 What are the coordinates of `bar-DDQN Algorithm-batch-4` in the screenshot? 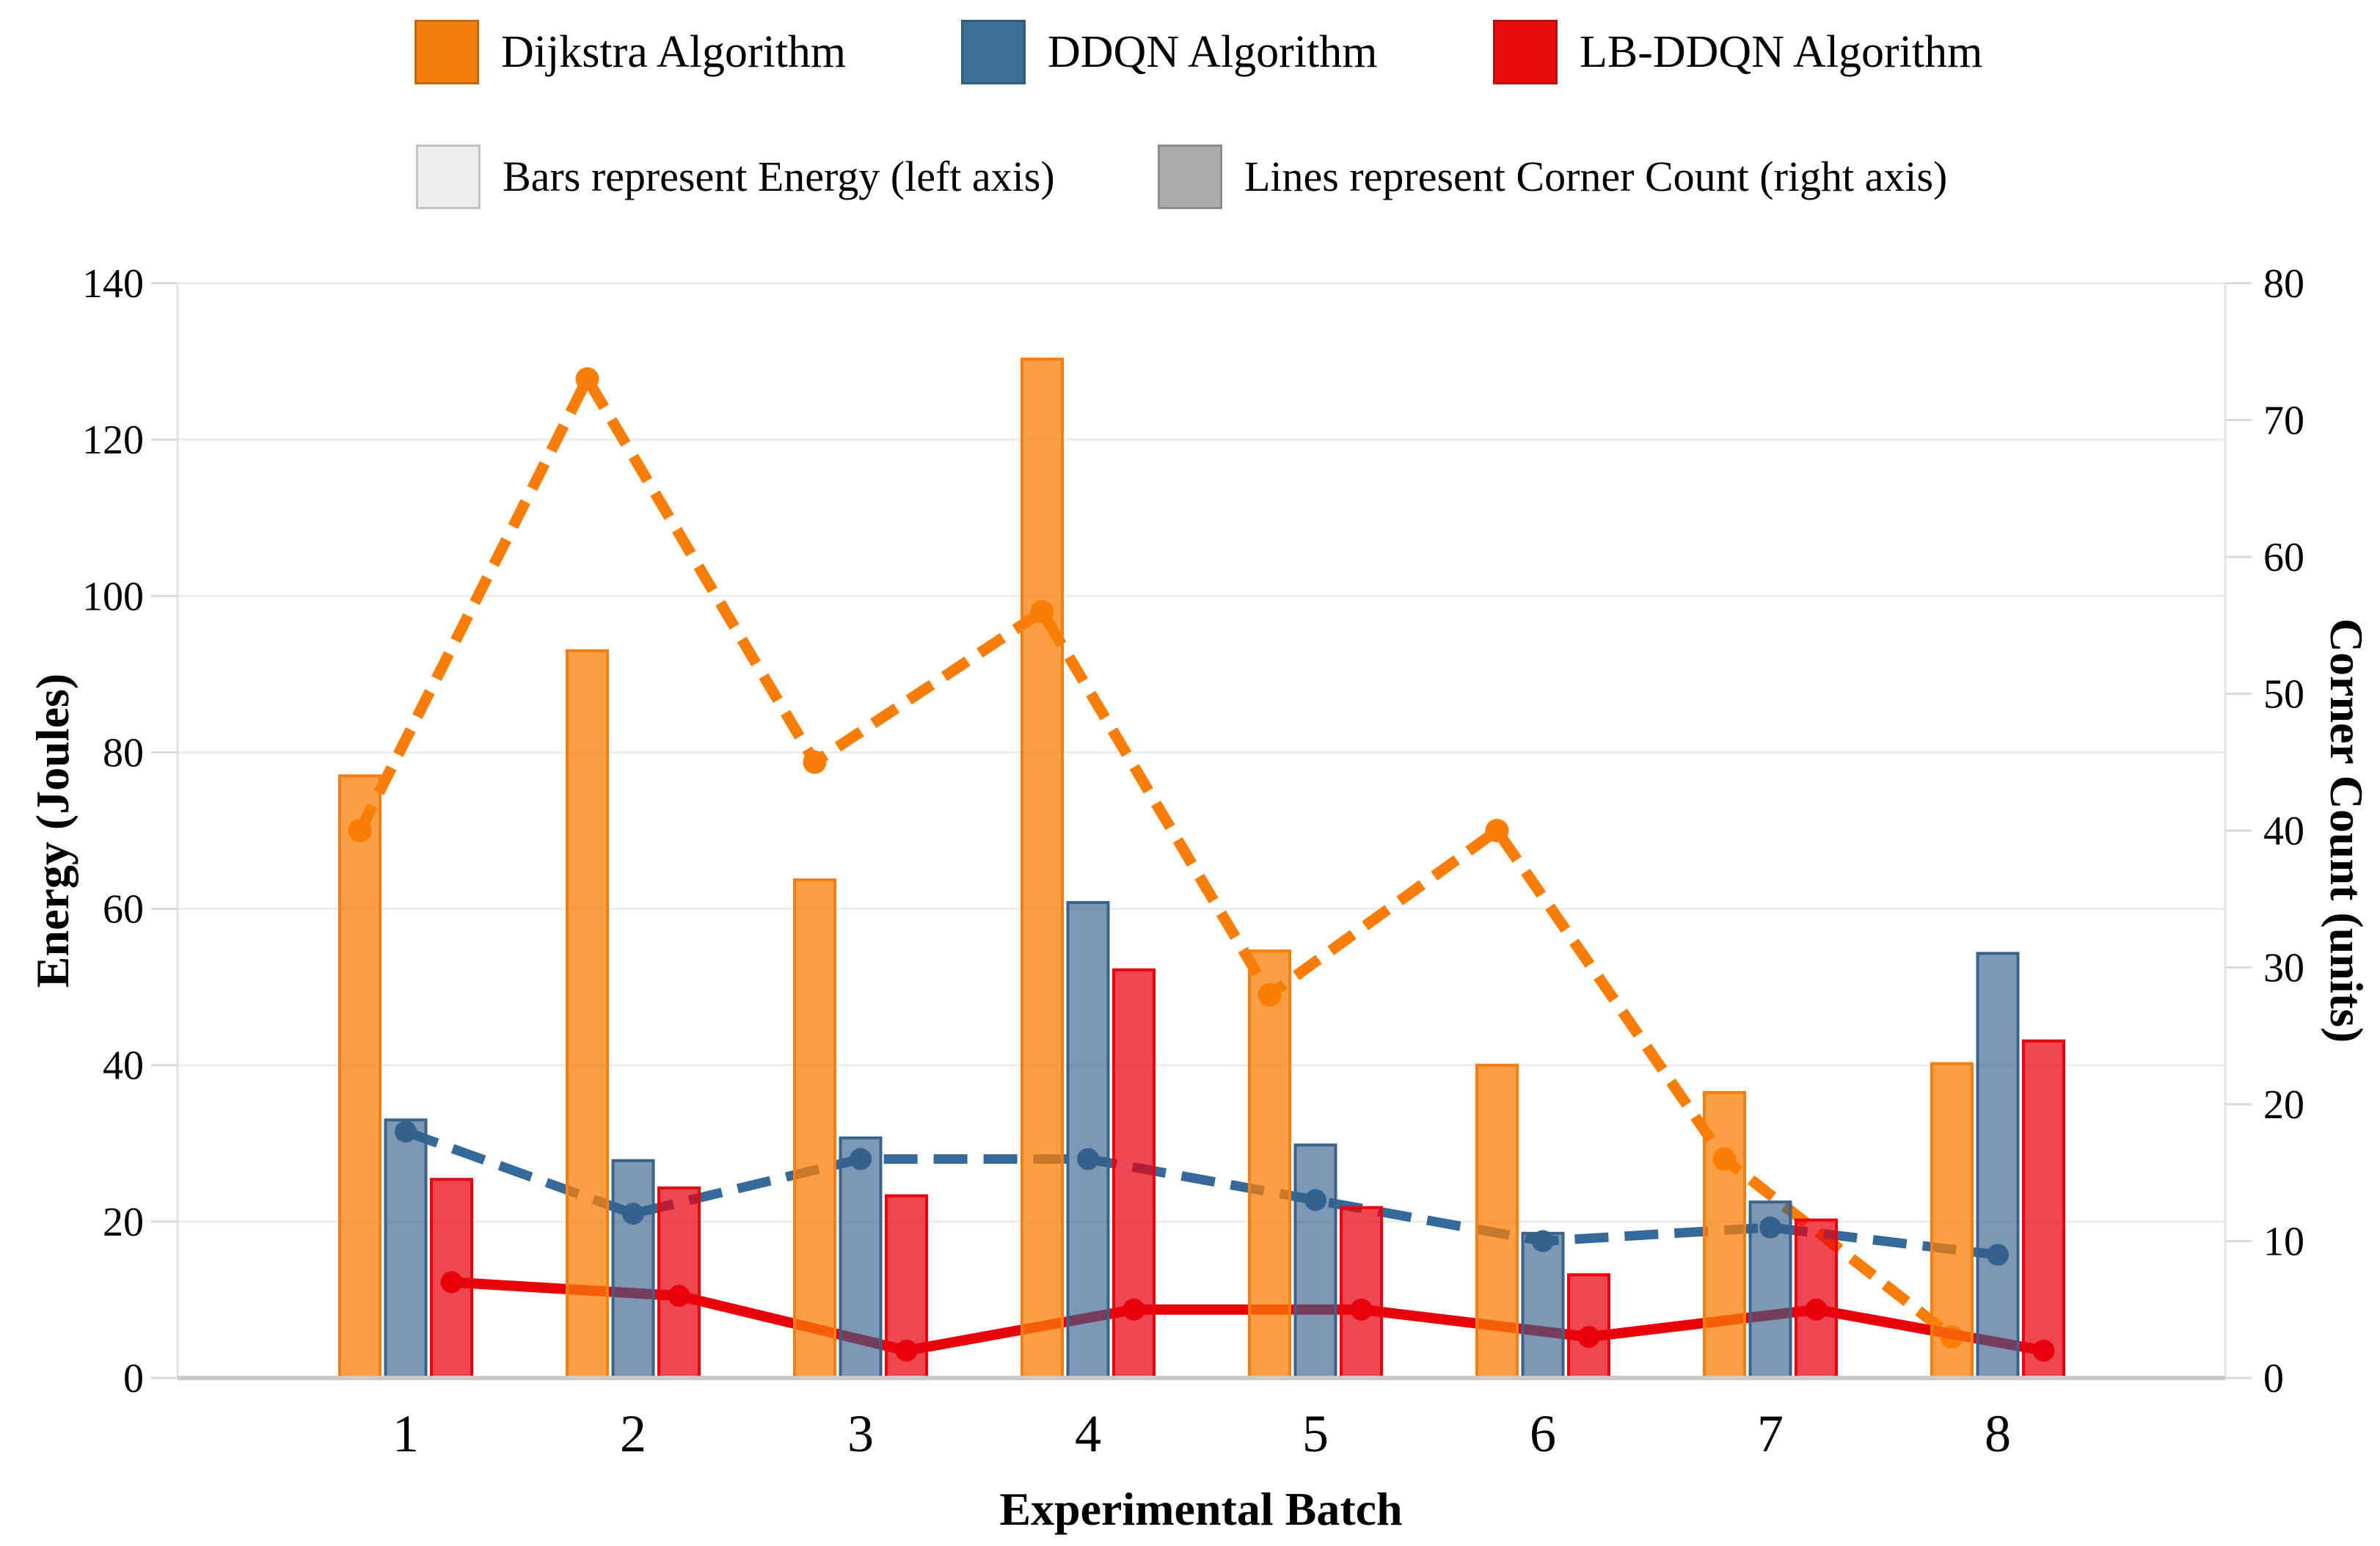 It's located at (1088, 1140).